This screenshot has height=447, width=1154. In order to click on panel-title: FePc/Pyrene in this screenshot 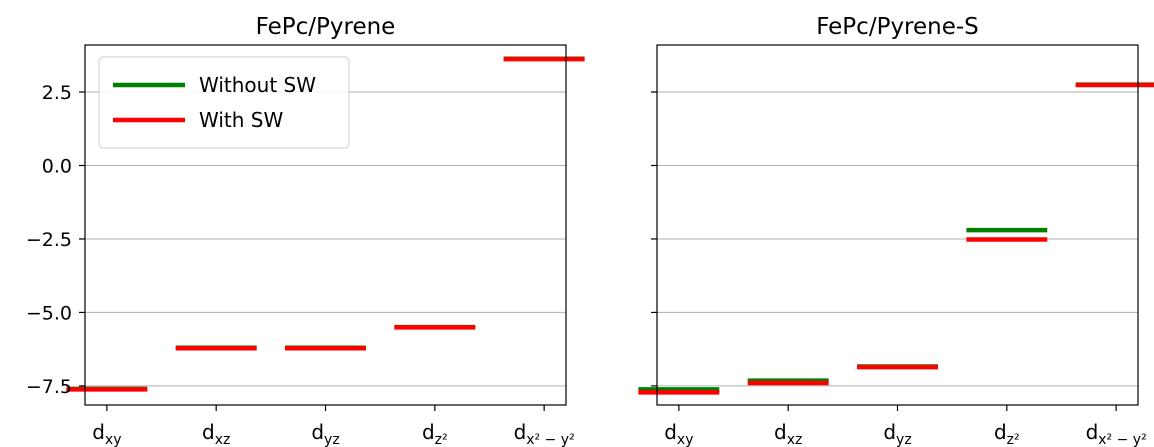, I will do `click(326, 27)`.